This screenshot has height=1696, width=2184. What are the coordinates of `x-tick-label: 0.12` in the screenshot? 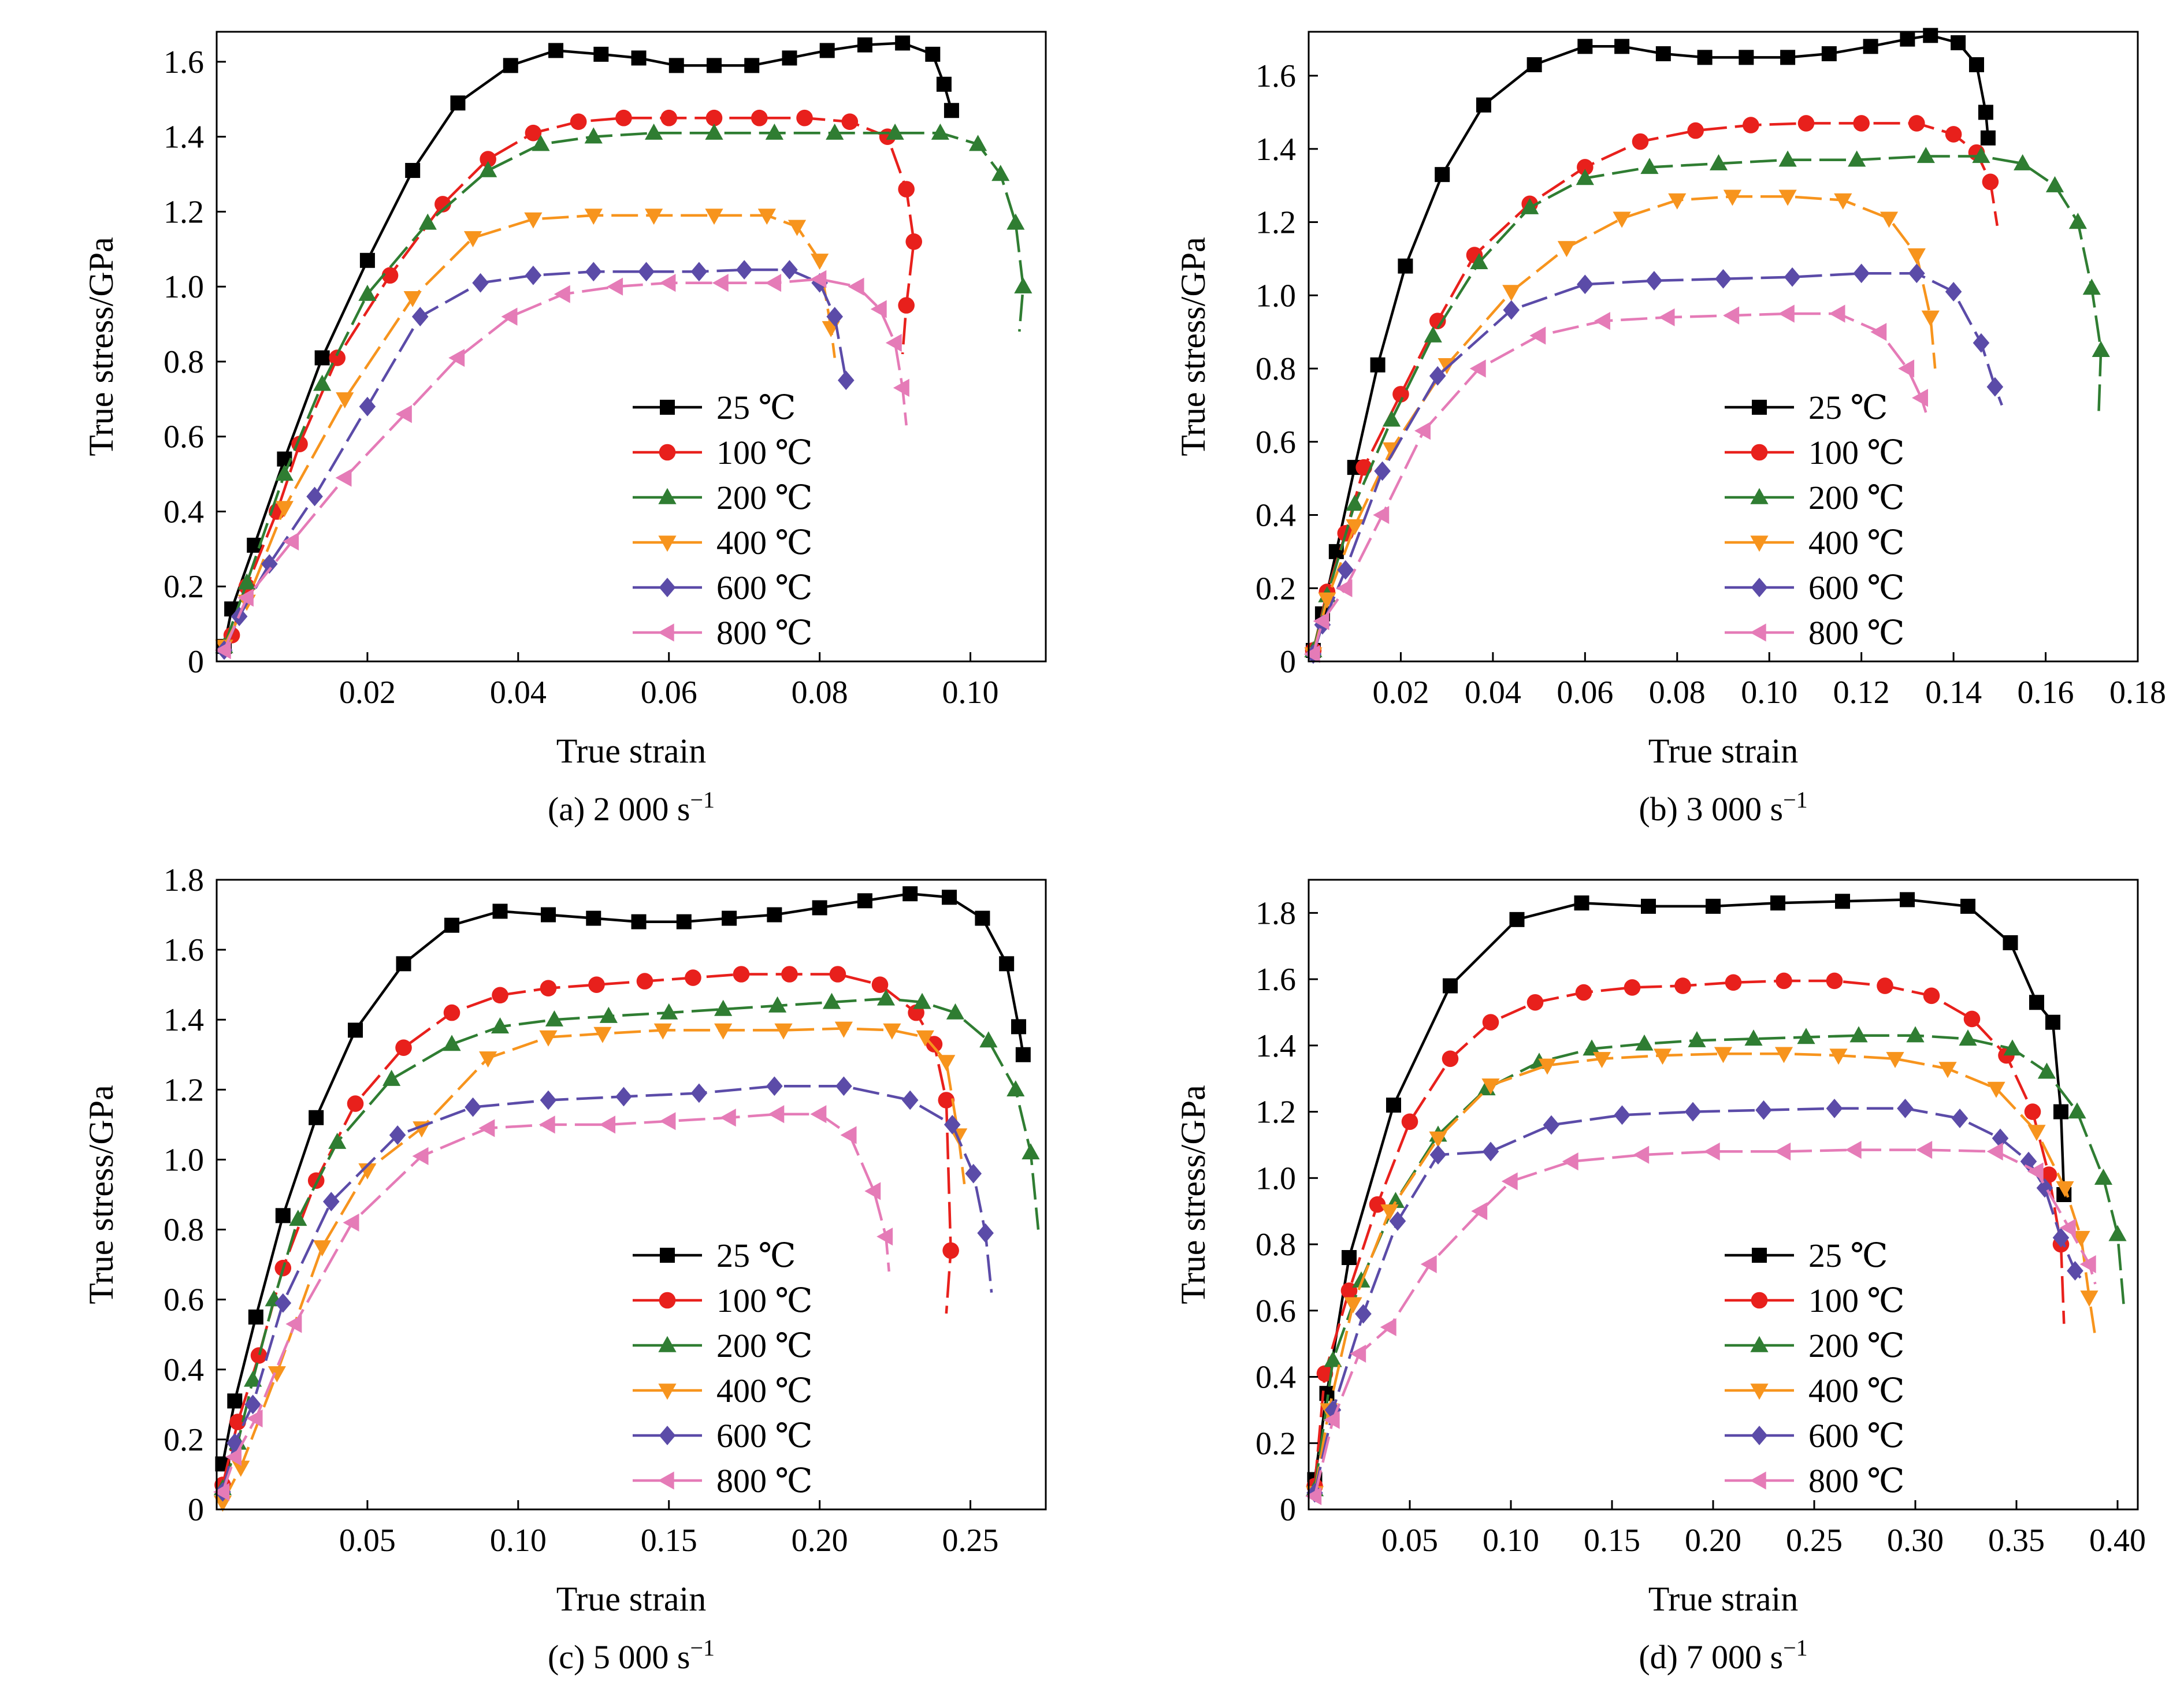 It's located at (1861, 693).